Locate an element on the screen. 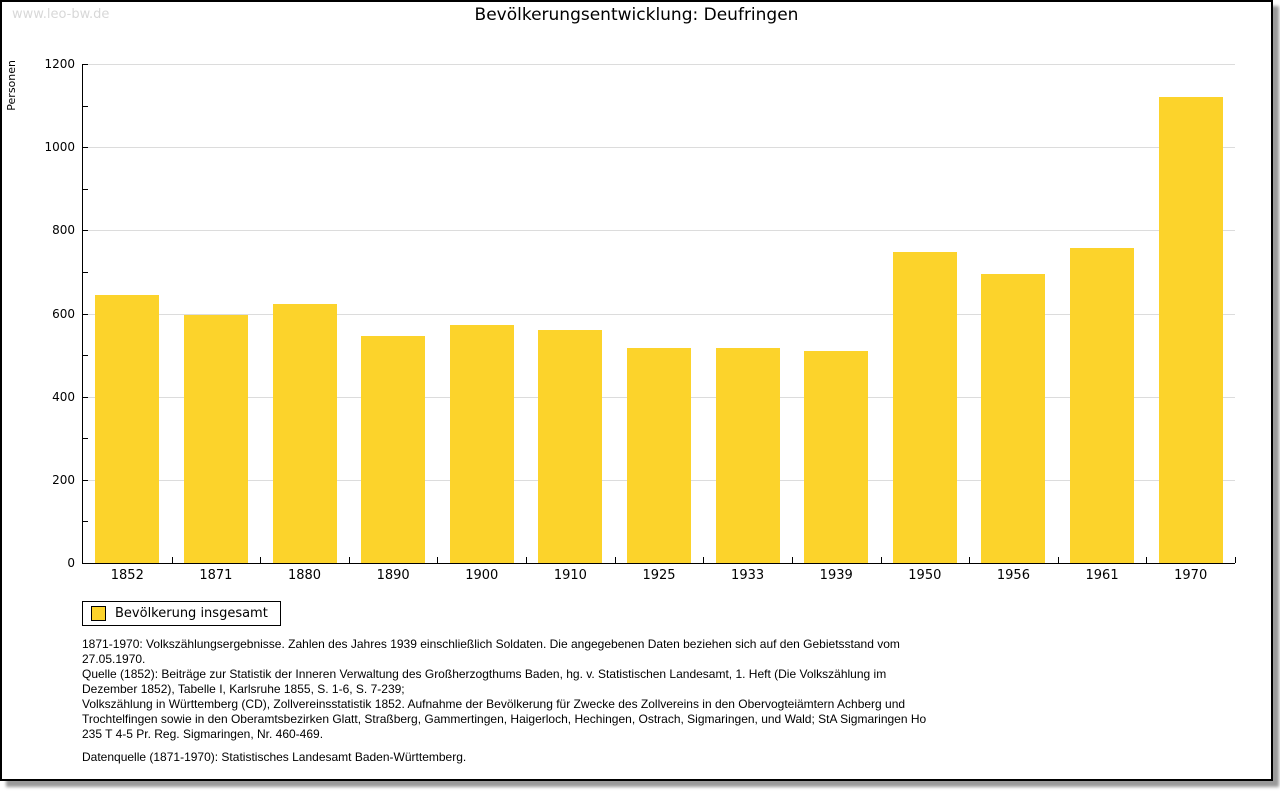  x-tick-label-1910: 1910 is located at coordinates (570, 575).